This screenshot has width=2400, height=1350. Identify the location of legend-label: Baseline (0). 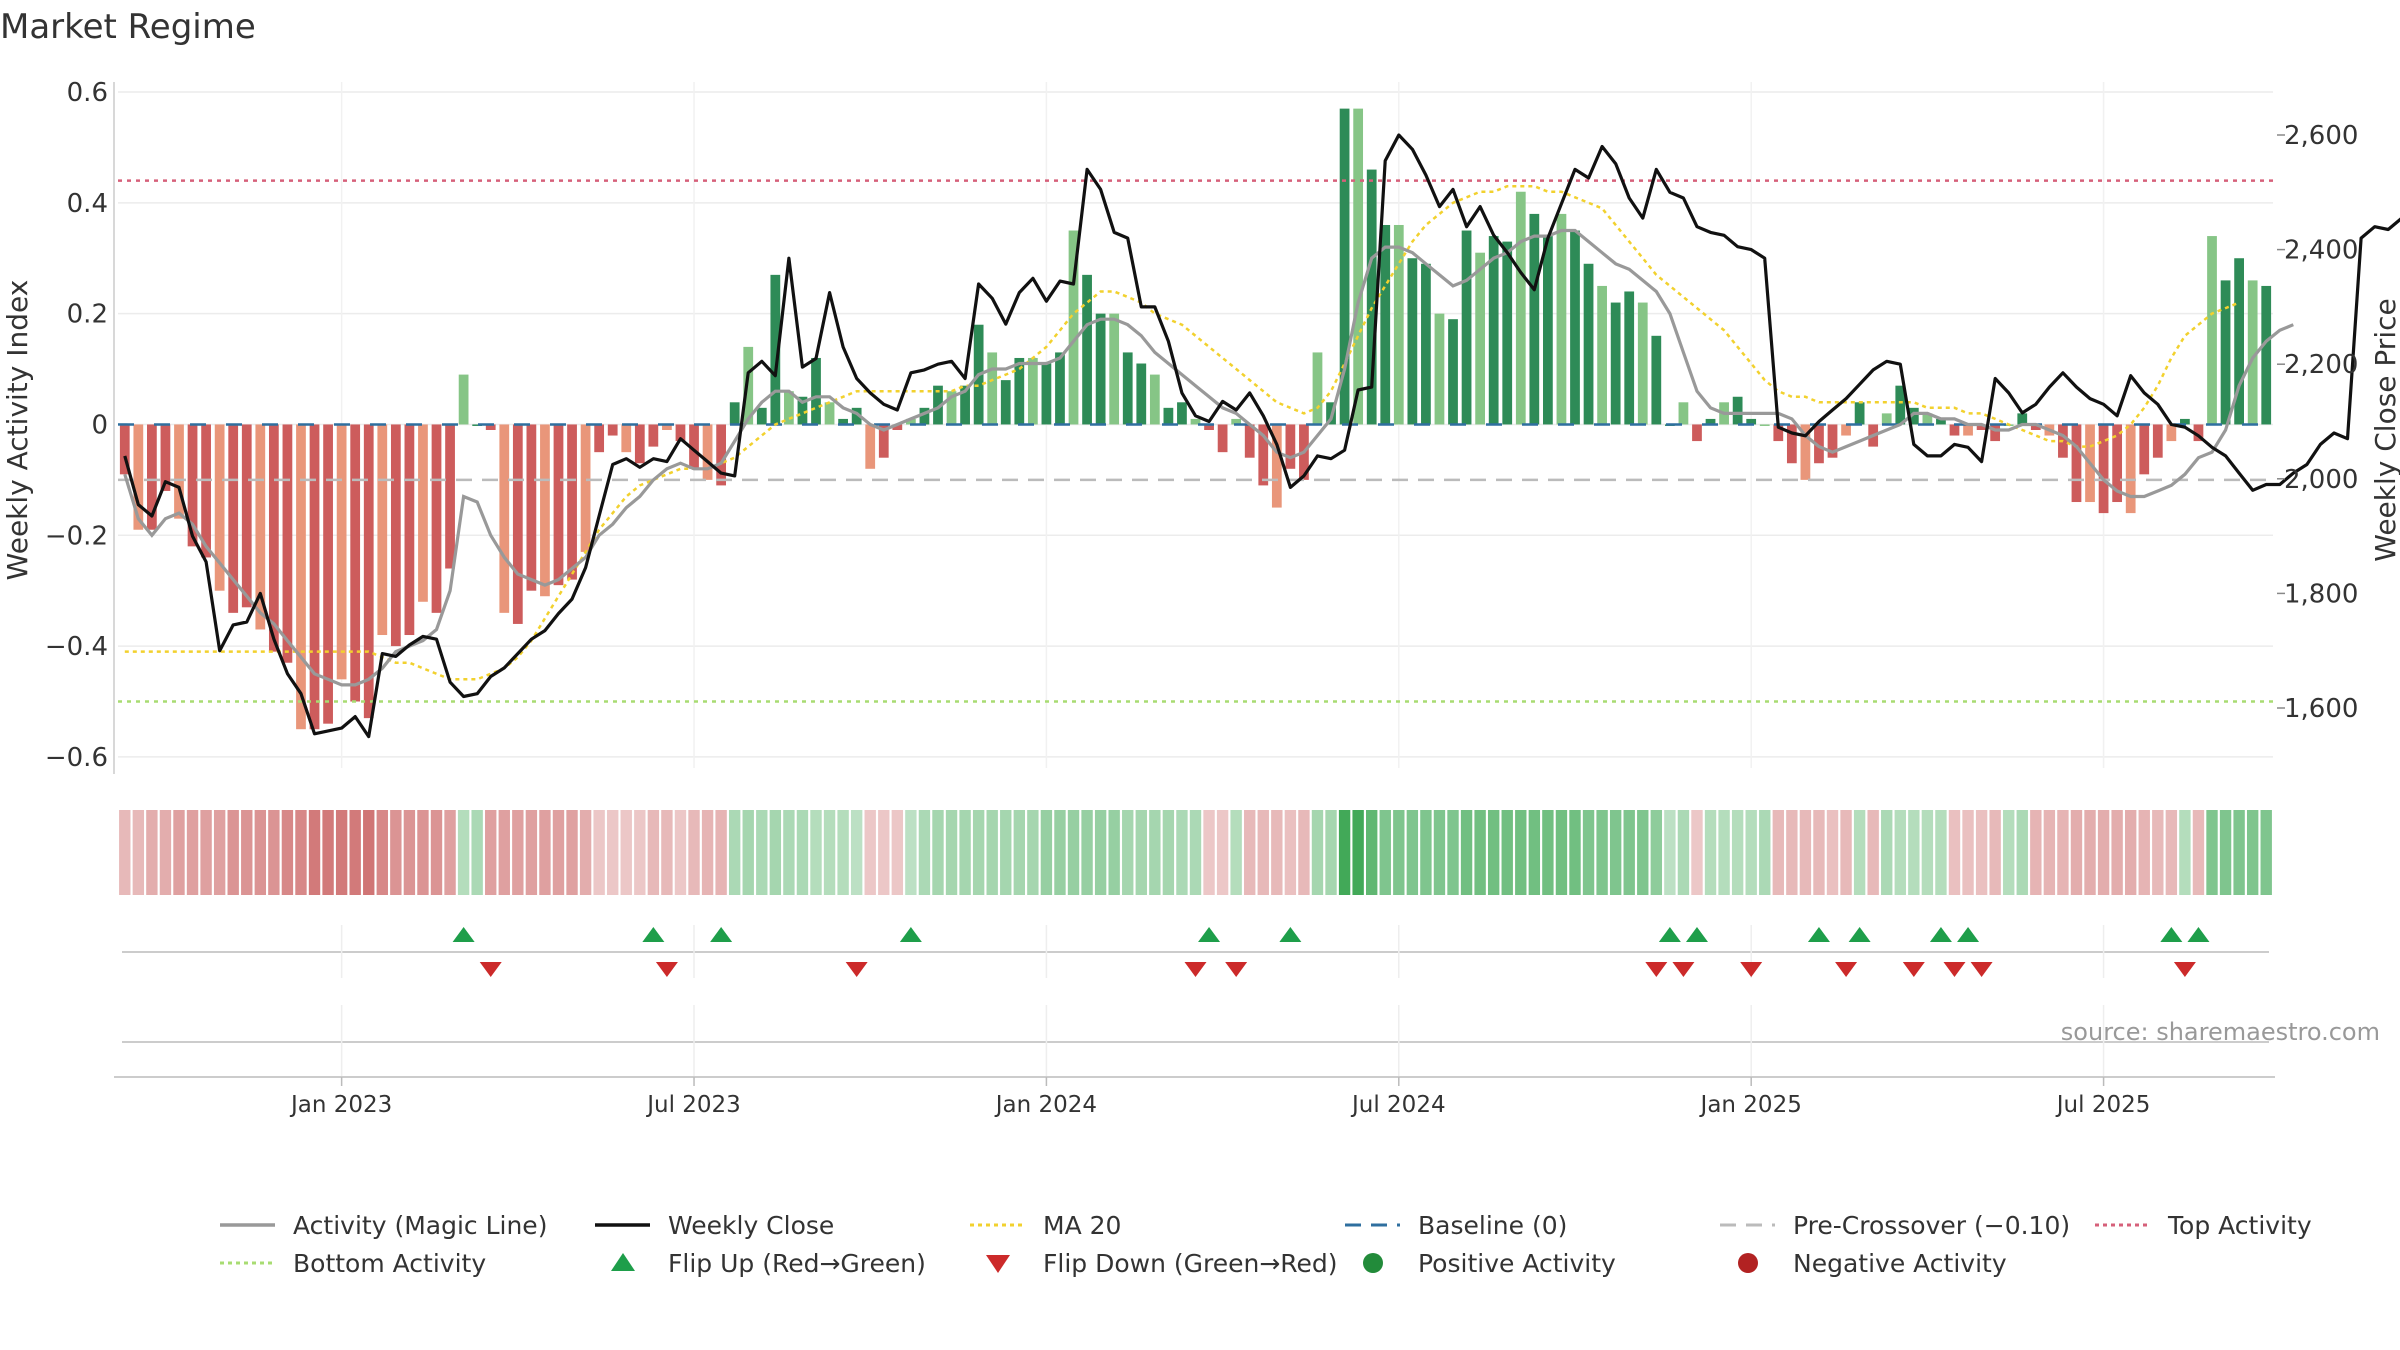
(1492, 1225).